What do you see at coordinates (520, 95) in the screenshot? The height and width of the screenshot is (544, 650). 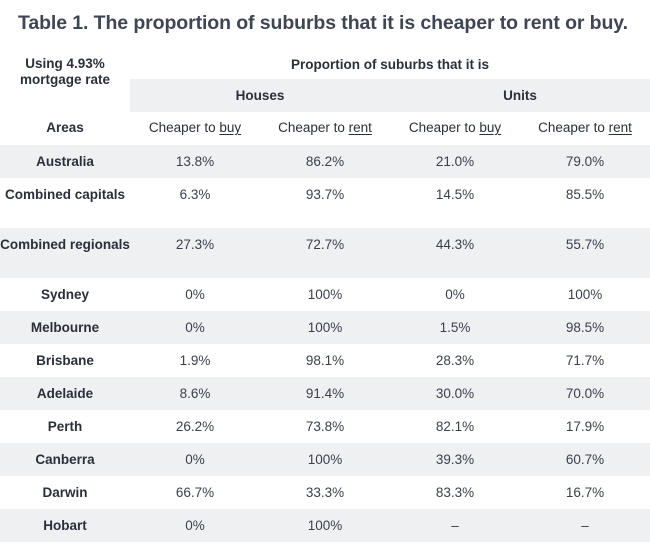 I see `units-header: Units` at bounding box center [520, 95].